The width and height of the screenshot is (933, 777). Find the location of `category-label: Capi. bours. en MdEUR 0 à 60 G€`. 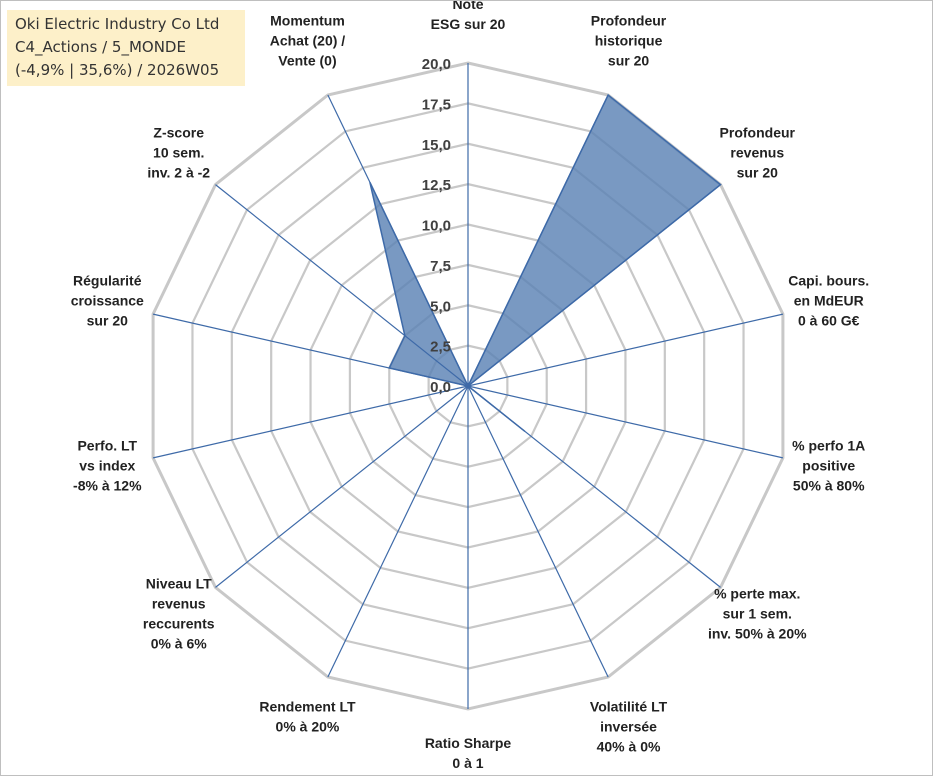

category-label: Capi. bours. en MdEUR 0 à 60 G€ is located at coordinates (828, 301).